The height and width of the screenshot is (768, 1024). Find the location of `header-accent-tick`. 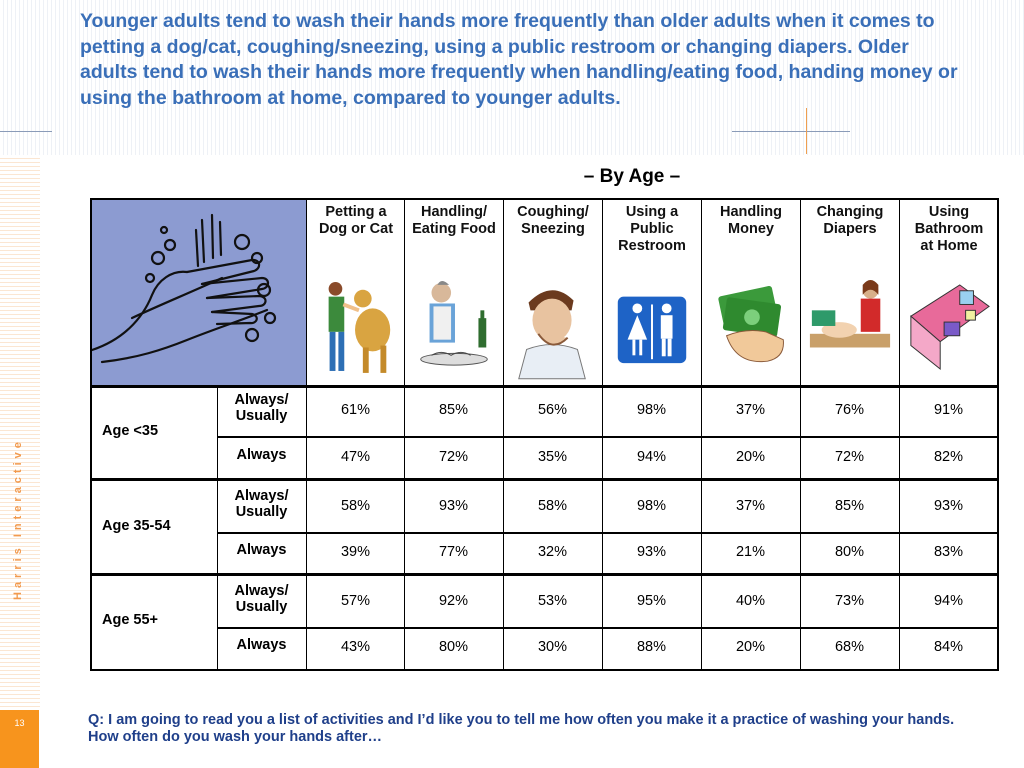

header-accent-tick is located at coordinates (806, 131).